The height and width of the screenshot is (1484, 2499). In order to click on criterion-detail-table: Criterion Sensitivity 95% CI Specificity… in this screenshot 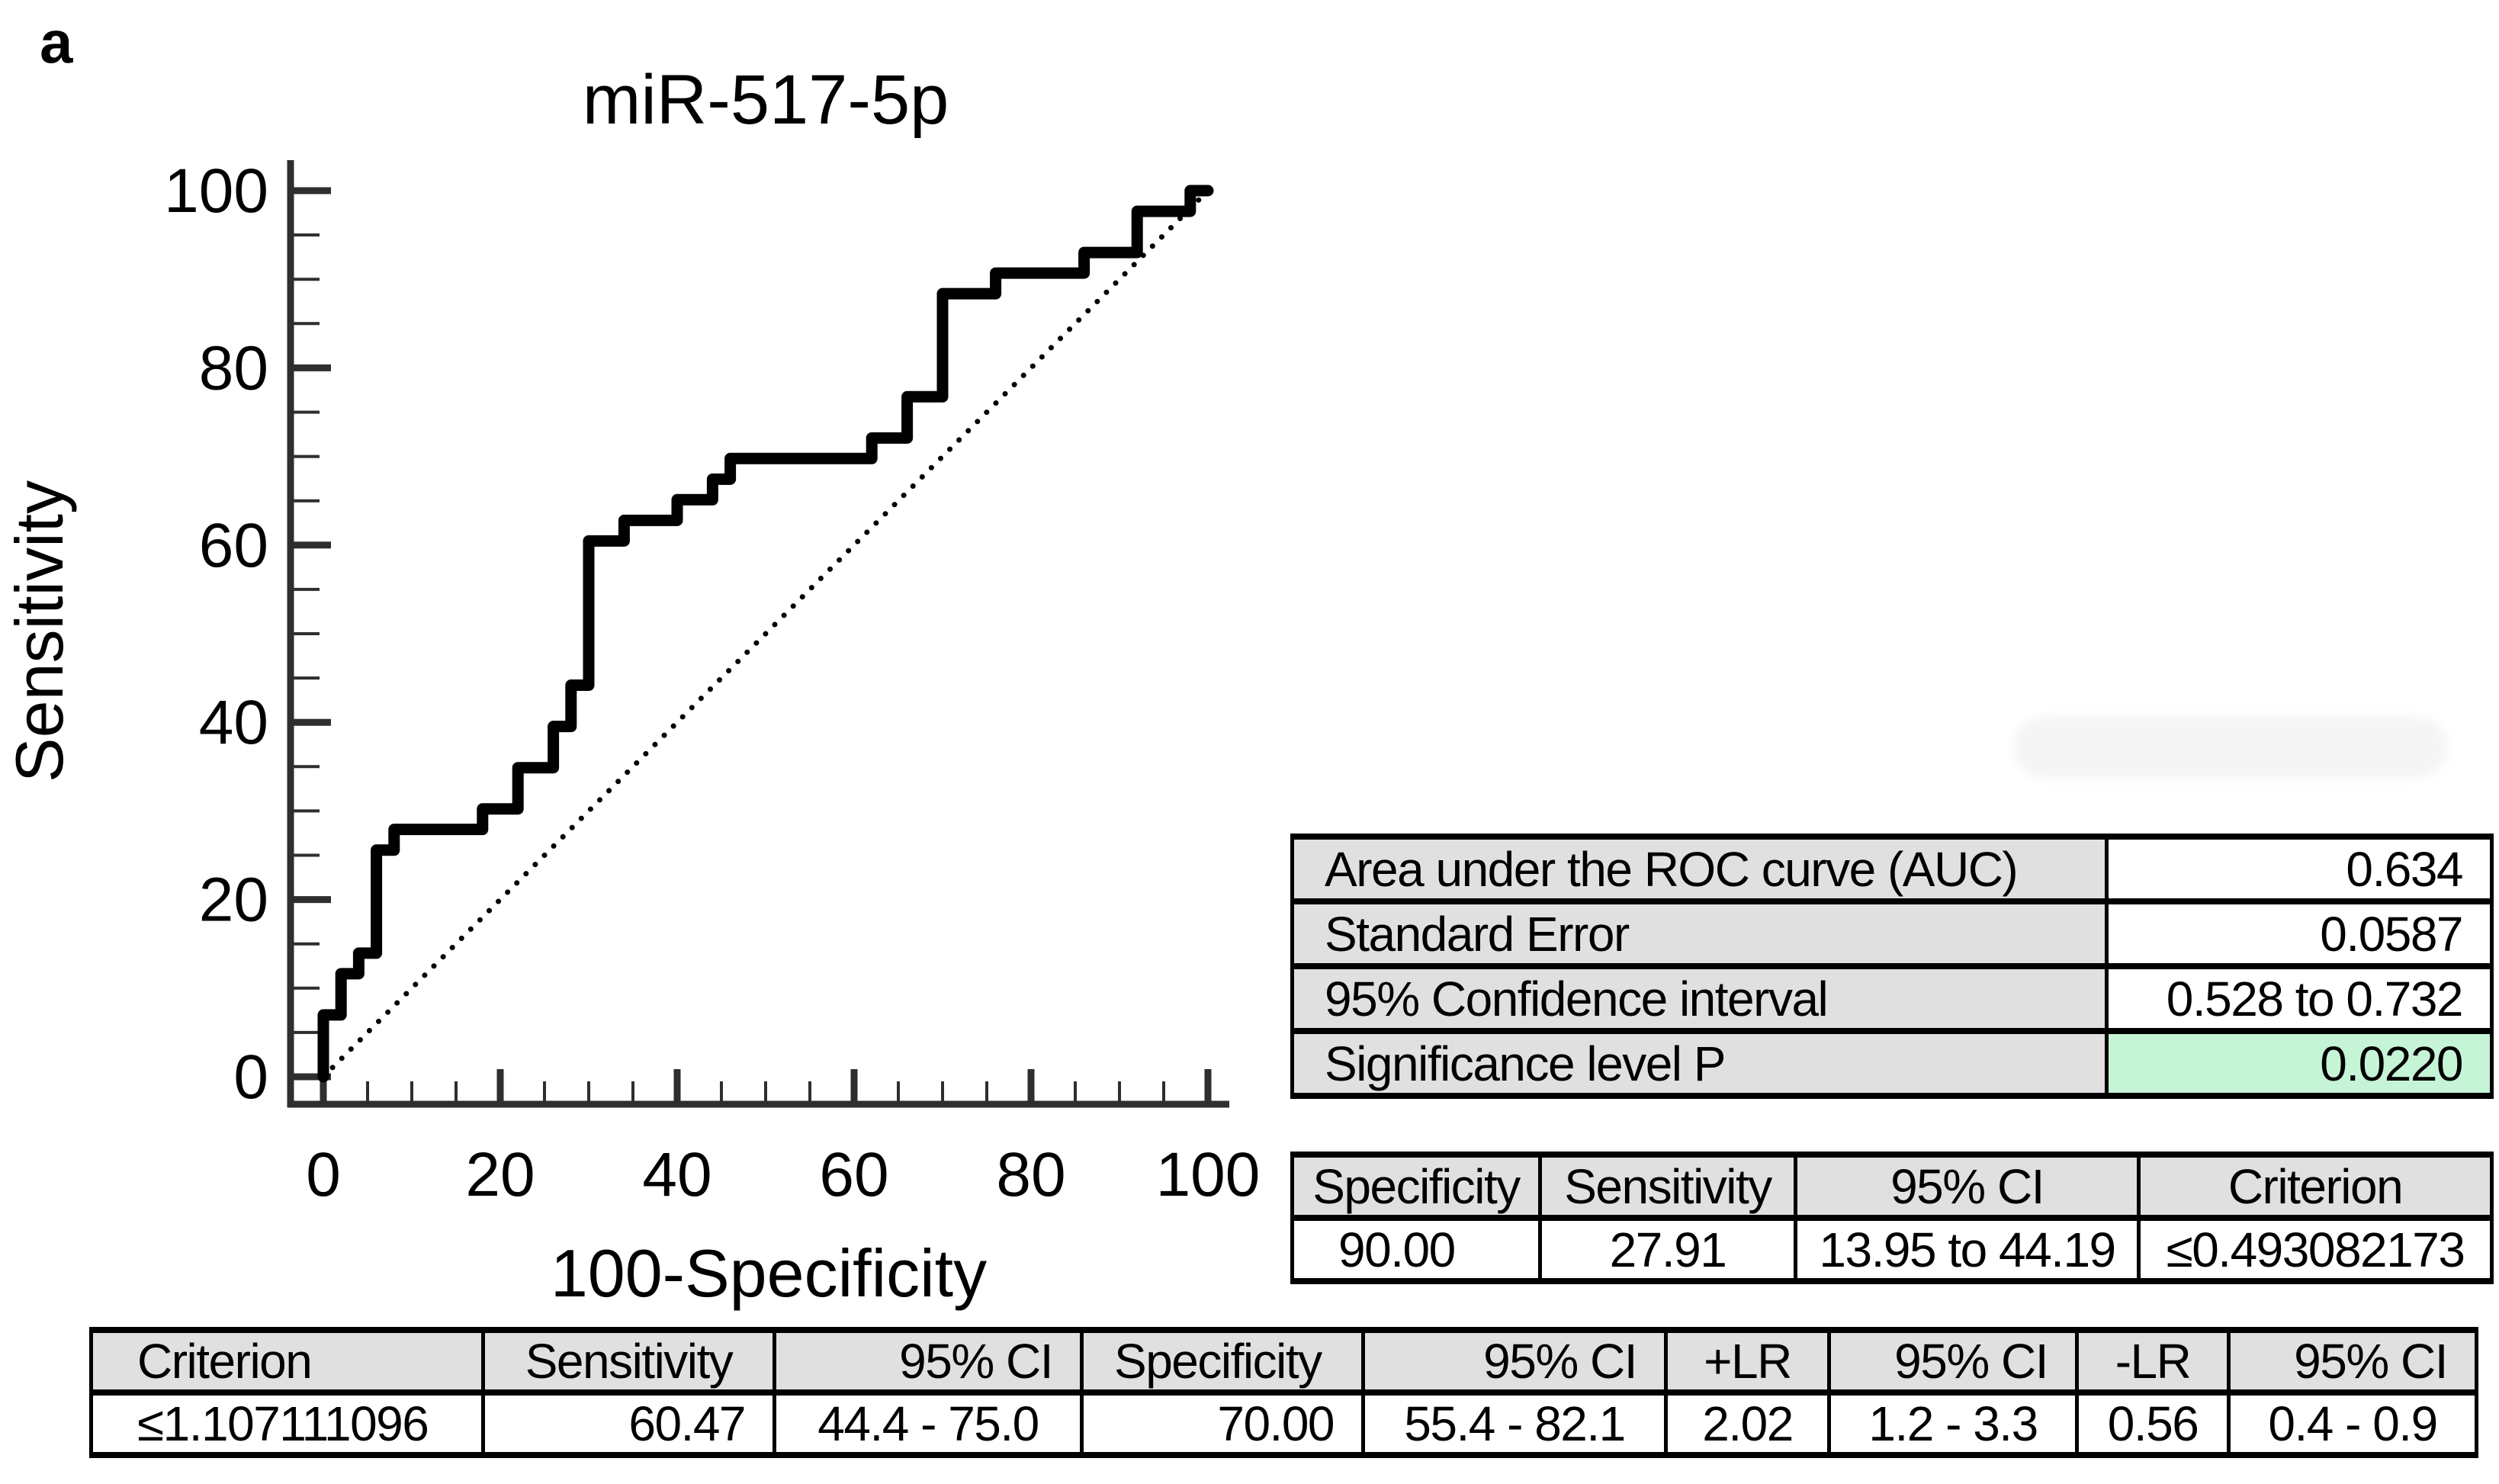, I will do `click(1283, 1393)`.